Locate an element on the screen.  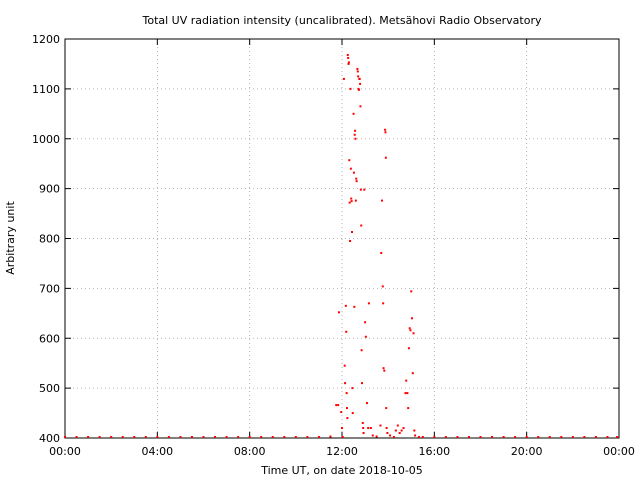
x-tick-label: 08:00 is located at coordinates (250, 451).